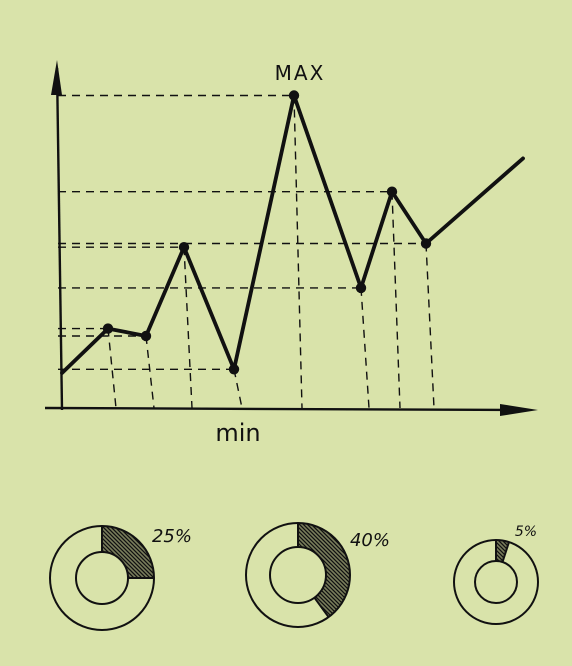 This screenshot has width=572, height=666. Describe the element at coordinates (237, 433) in the screenshot. I see `min-label: min` at that location.